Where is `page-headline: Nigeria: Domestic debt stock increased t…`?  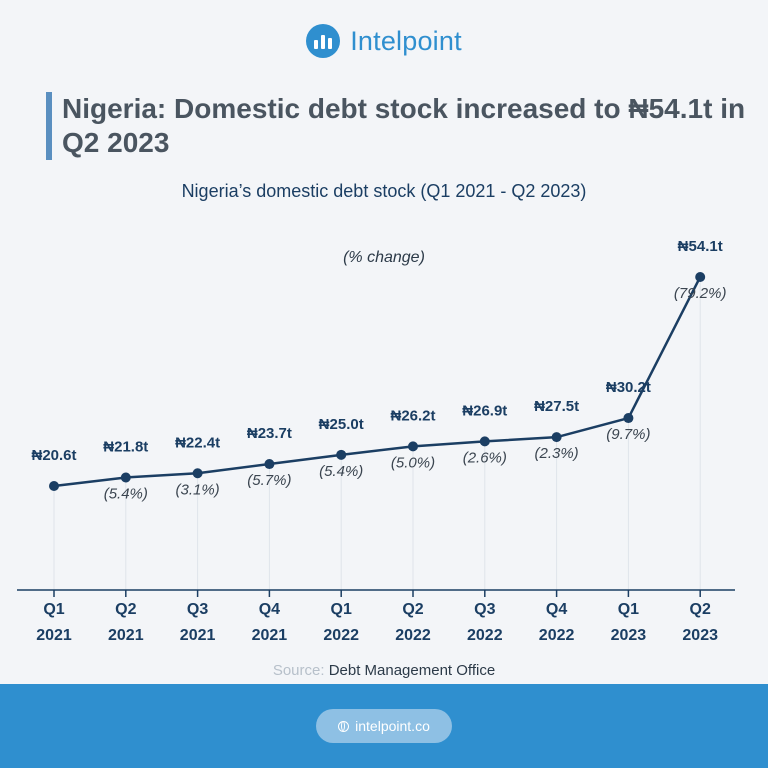
page-headline: Nigeria: Domestic debt stock increased t… is located at coordinates (404, 126).